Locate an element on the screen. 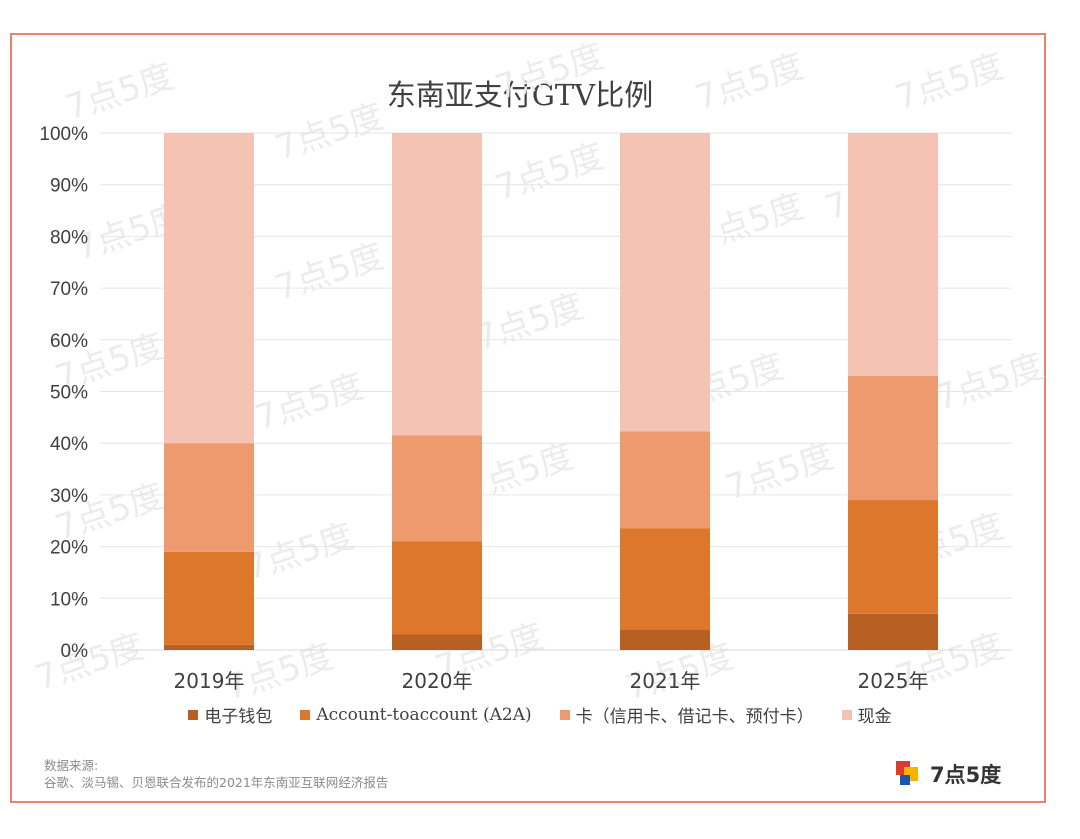  legend-item: Account-toaccount (A2A) is located at coordinates (416, 714).